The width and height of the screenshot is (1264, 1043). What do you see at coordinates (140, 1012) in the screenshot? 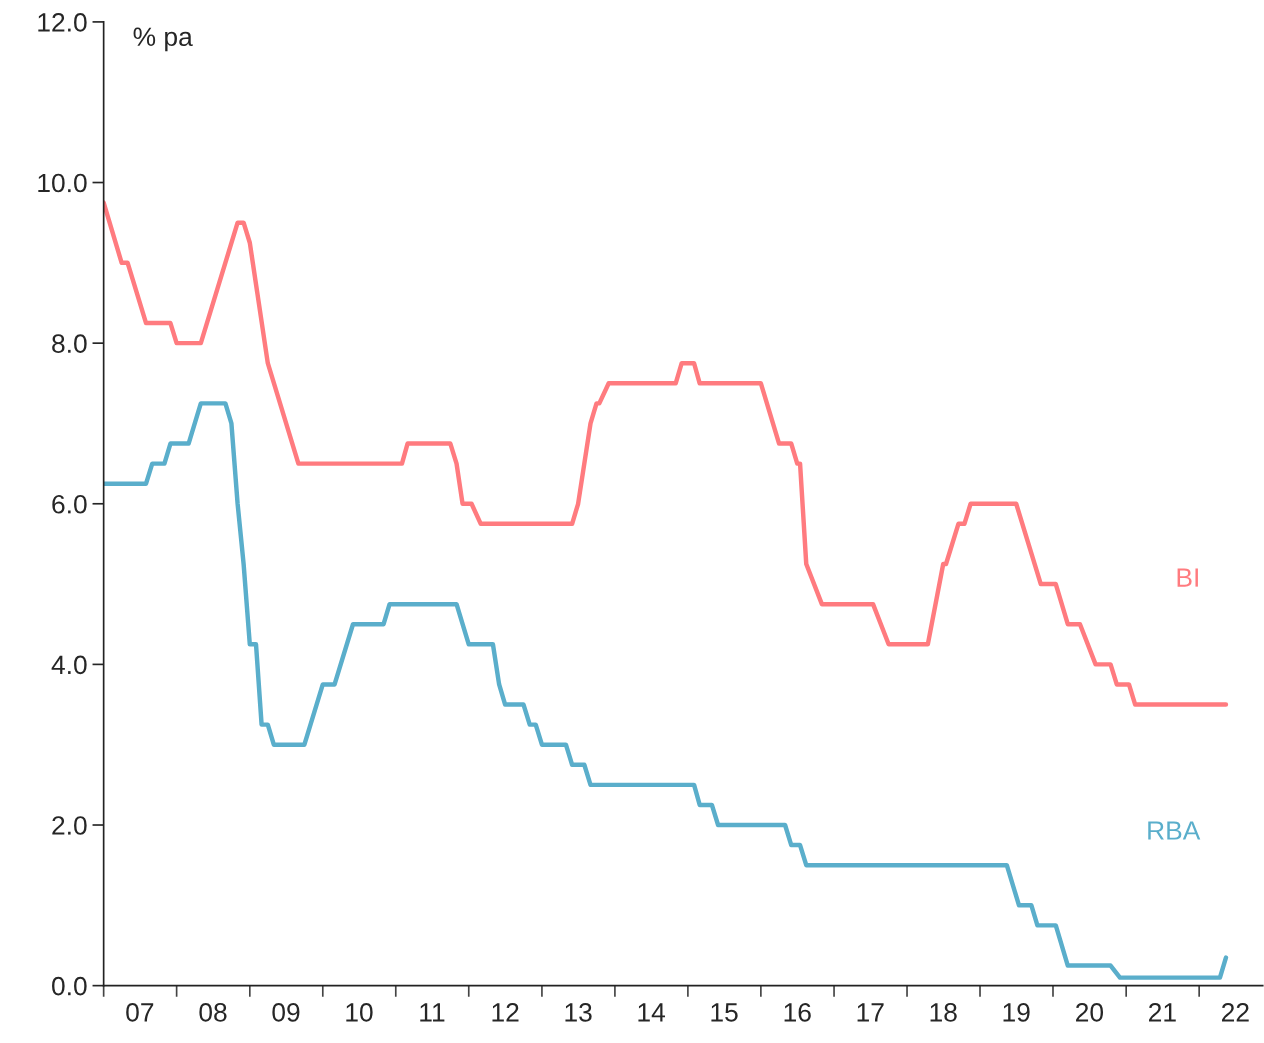
I see `x-tick-label: 07` at bounding box center [140, 1012].